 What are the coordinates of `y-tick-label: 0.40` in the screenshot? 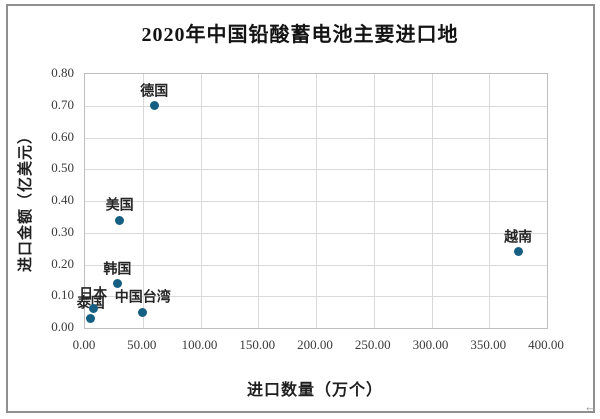 It's located at (62, 199).